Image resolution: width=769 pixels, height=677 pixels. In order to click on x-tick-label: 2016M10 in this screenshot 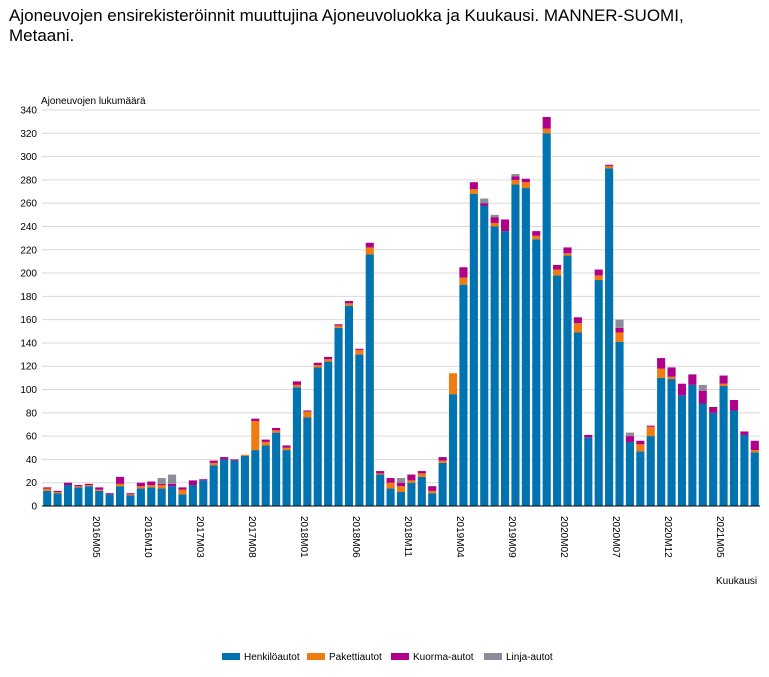, I will do `click(147, 537)`.